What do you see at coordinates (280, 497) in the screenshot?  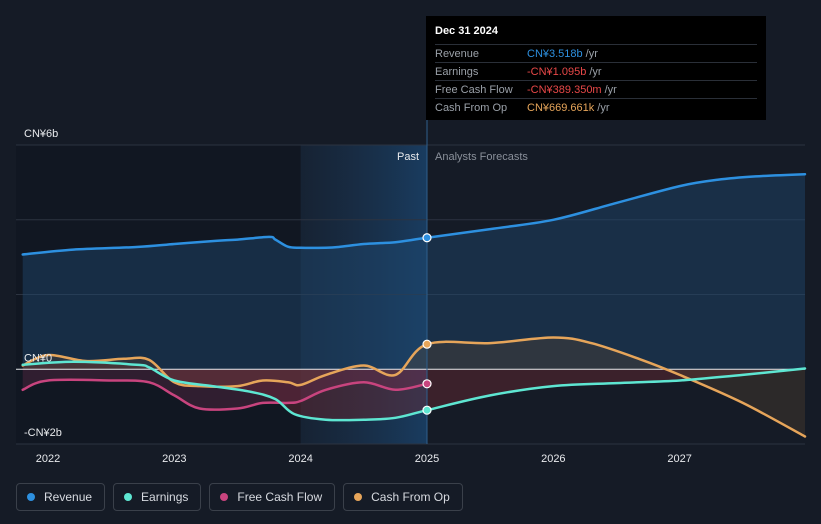 I see `legend-label: Free Cash Flow` at bounding box center [280, 497].